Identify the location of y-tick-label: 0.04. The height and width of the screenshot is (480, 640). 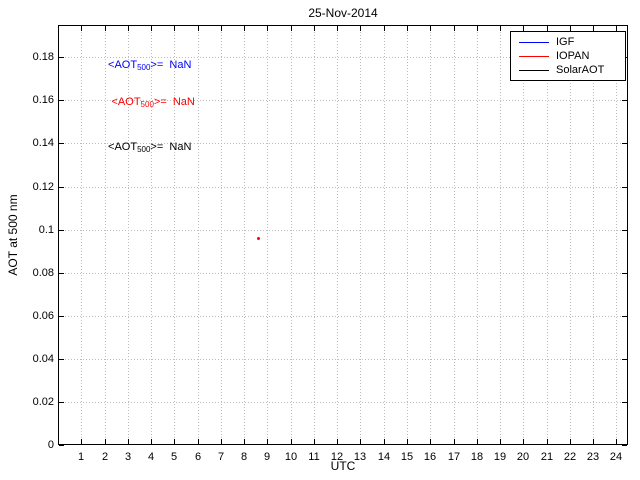
(43, 359).